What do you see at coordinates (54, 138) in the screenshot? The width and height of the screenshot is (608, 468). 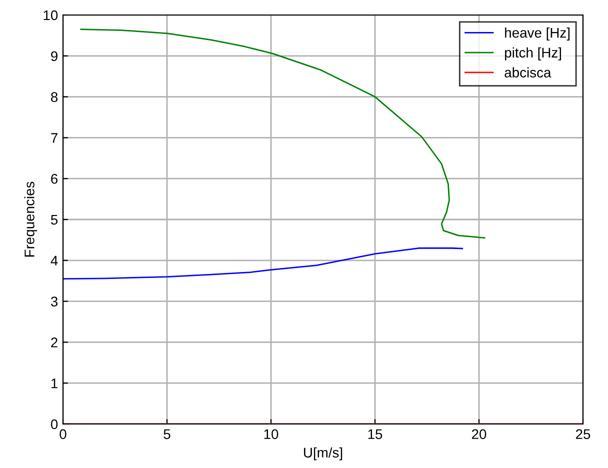 I see `y-tick-label: 7` at bounding box center [54, 138].